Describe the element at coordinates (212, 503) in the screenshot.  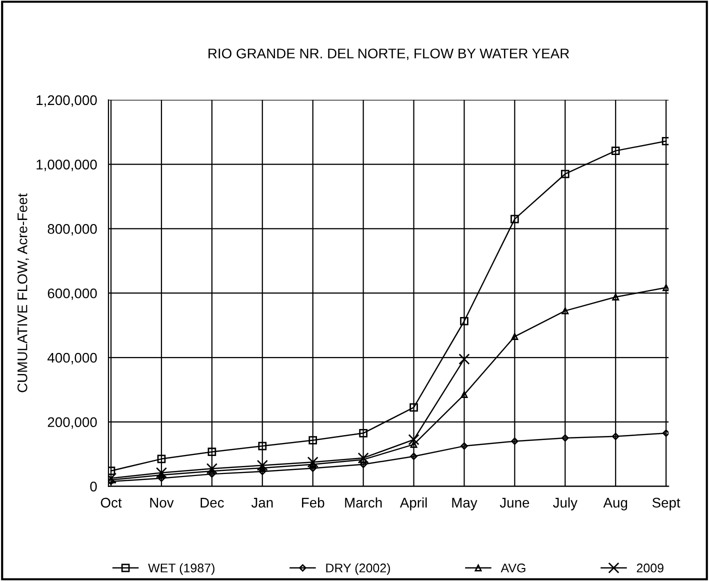
I see `x-tick-label: Dec` at that location.